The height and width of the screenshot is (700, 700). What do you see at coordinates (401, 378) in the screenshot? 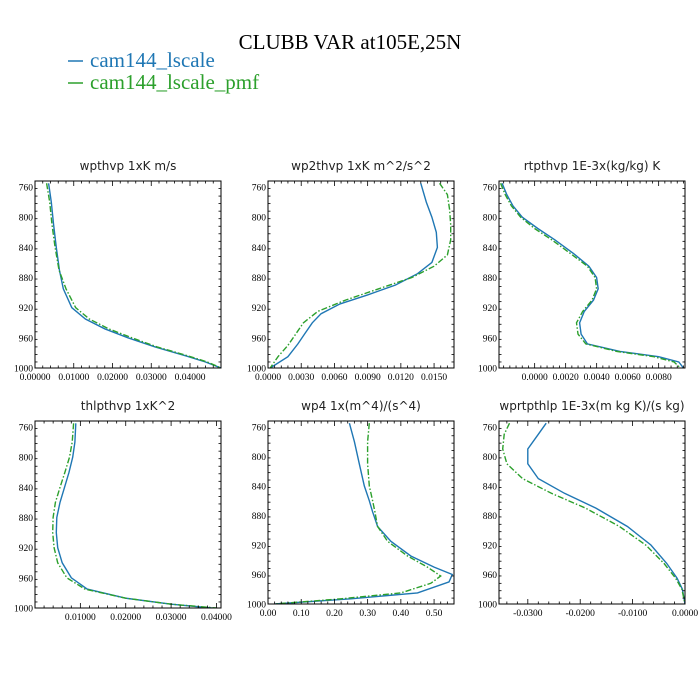
I see `x-tick-label: 0.0120` at bounding box center [401, 378].